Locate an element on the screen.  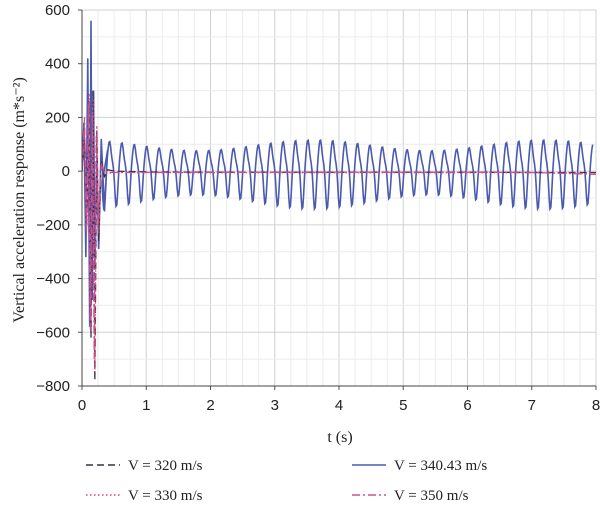
x-axis: 0 1 2 3 4 5 6 7 8 is located at coordinates (339, 399).